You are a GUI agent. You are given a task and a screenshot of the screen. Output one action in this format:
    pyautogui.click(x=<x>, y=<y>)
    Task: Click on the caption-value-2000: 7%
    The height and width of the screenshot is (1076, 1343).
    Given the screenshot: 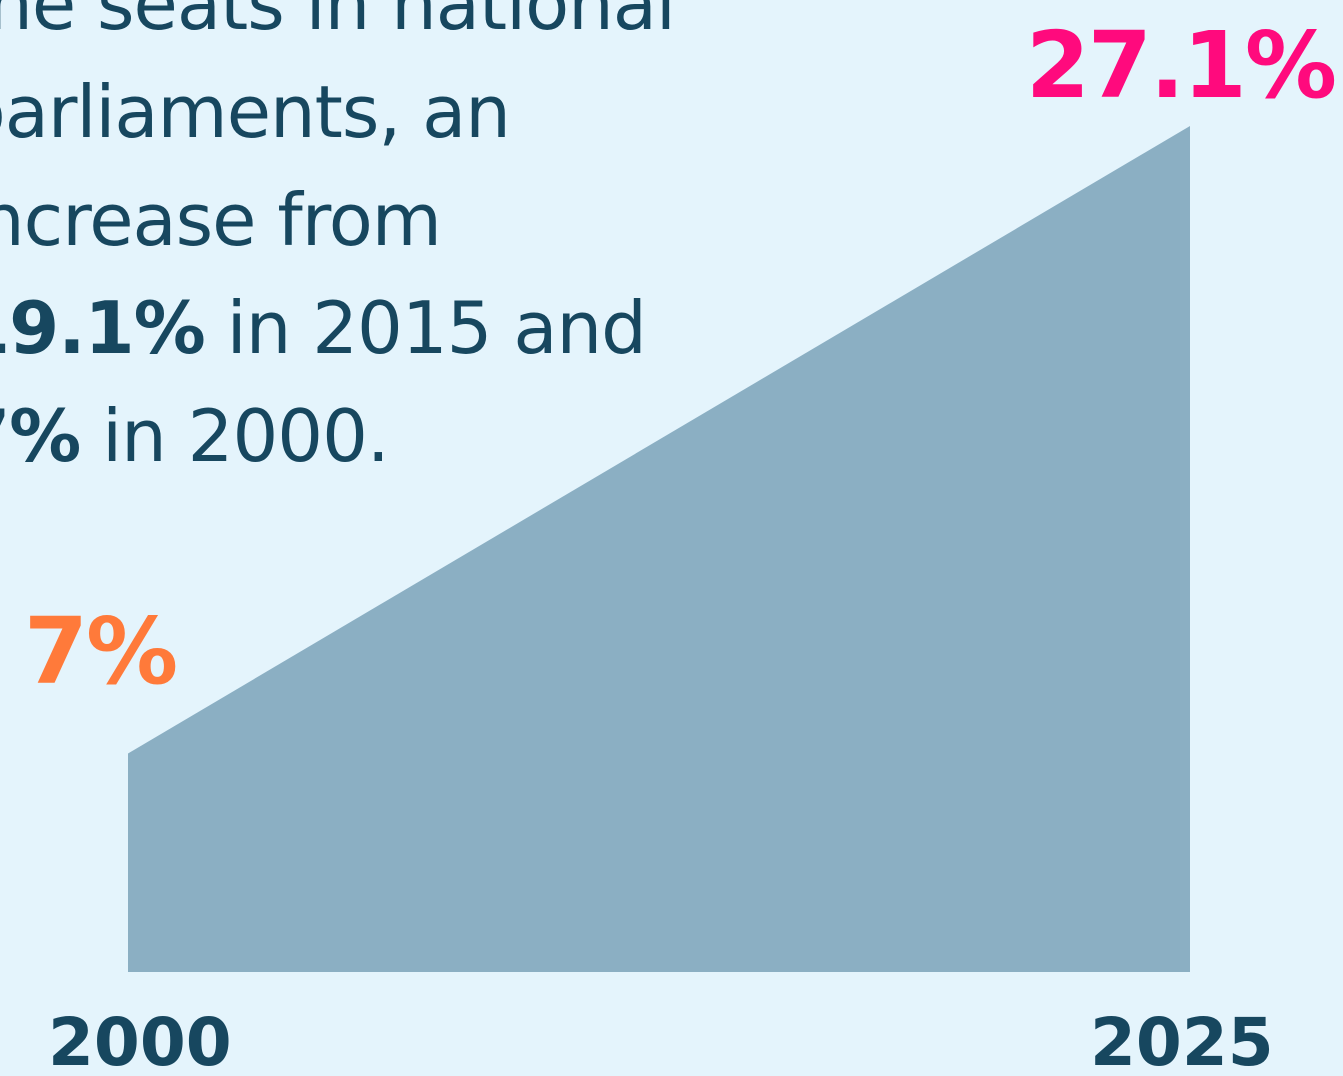 What is the action you would take?
    pyautogui.click(x=40, y=436)
    